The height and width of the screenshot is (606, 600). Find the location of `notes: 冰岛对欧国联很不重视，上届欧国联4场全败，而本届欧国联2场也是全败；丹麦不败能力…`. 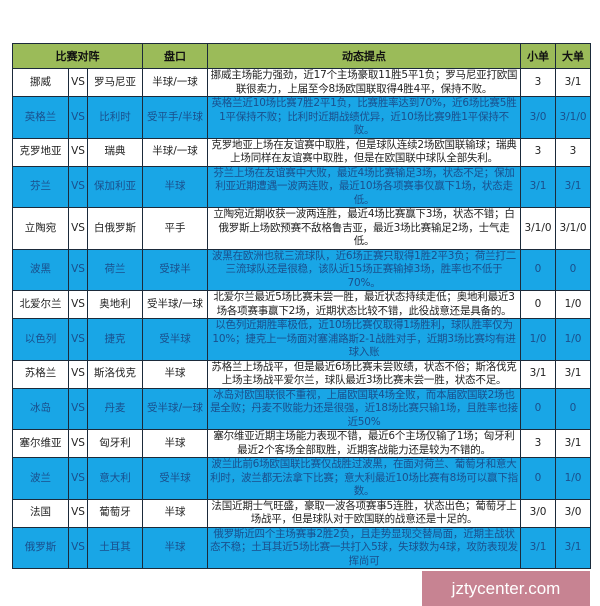

notes: 冰岛对欧国联很不重视，上届欧国联4场全败，而本届欧国联2场也是全败；丹麦不败能力… is located at coordinates (364, 408).